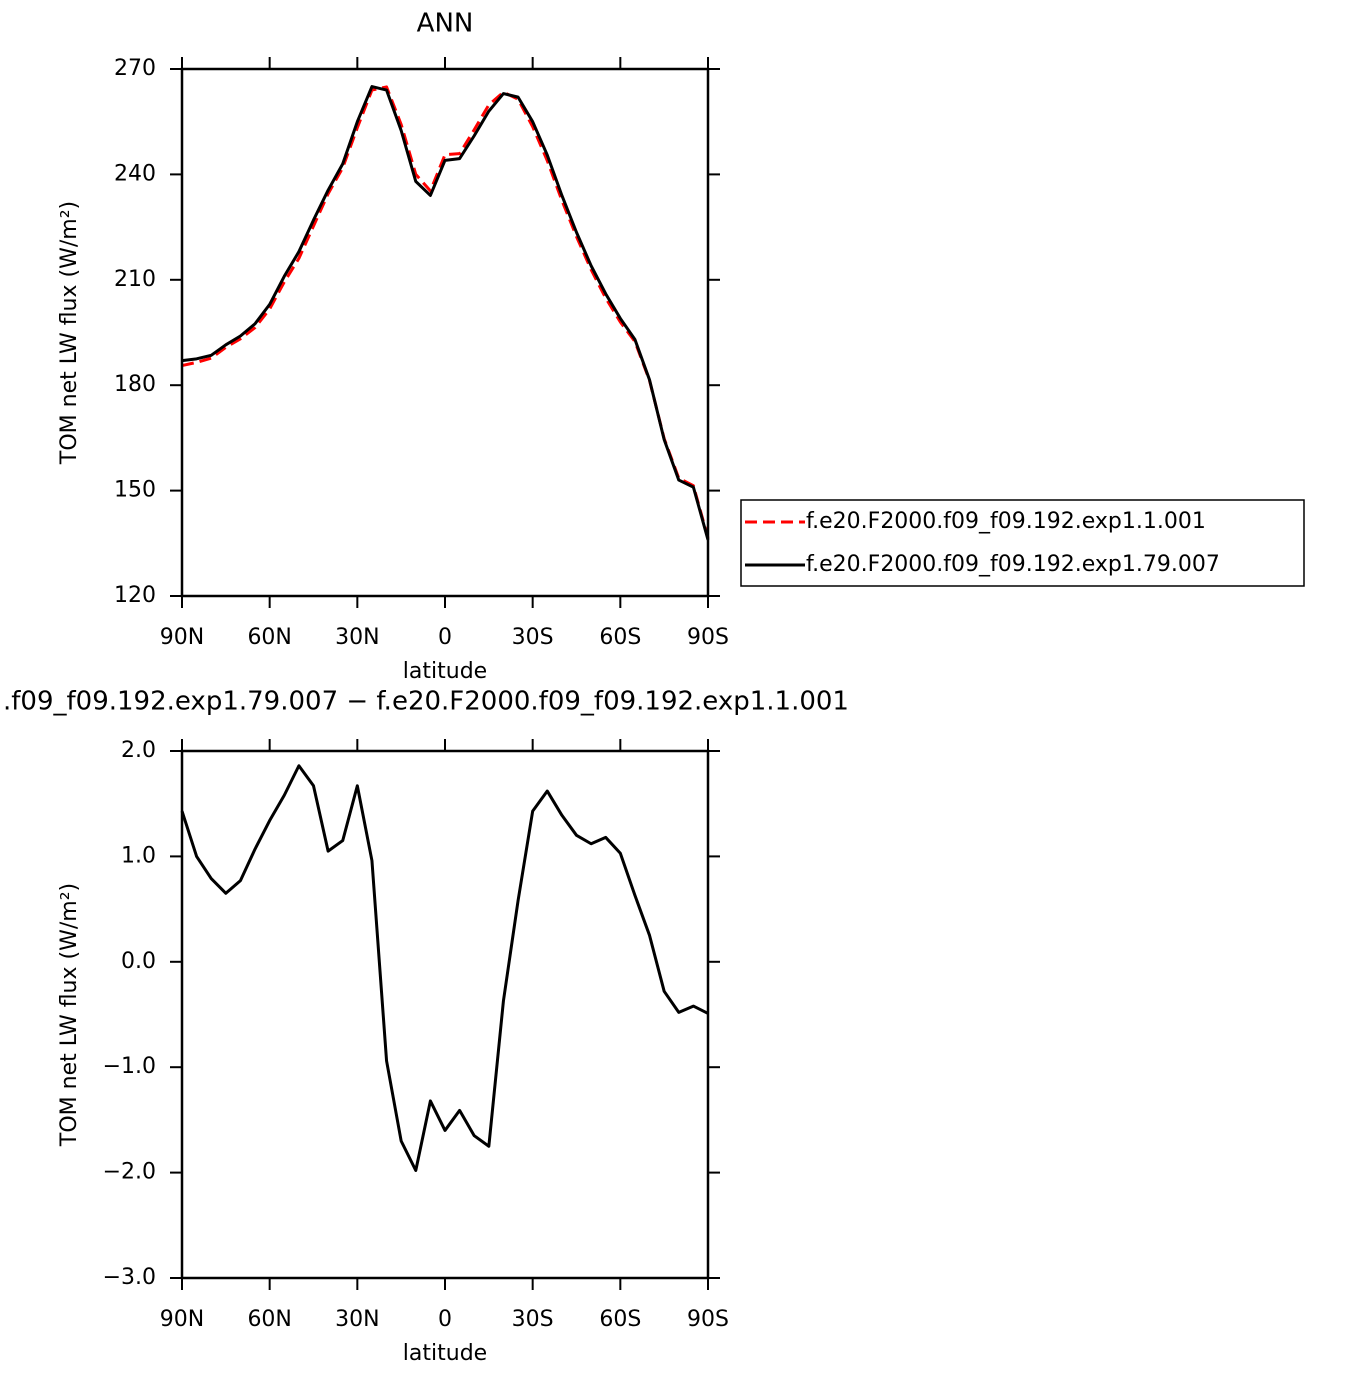  What do you see at coordinates (135, 490) in the screenshot?
I see `y-tick-label: 150` at bounding box center [135, 490].